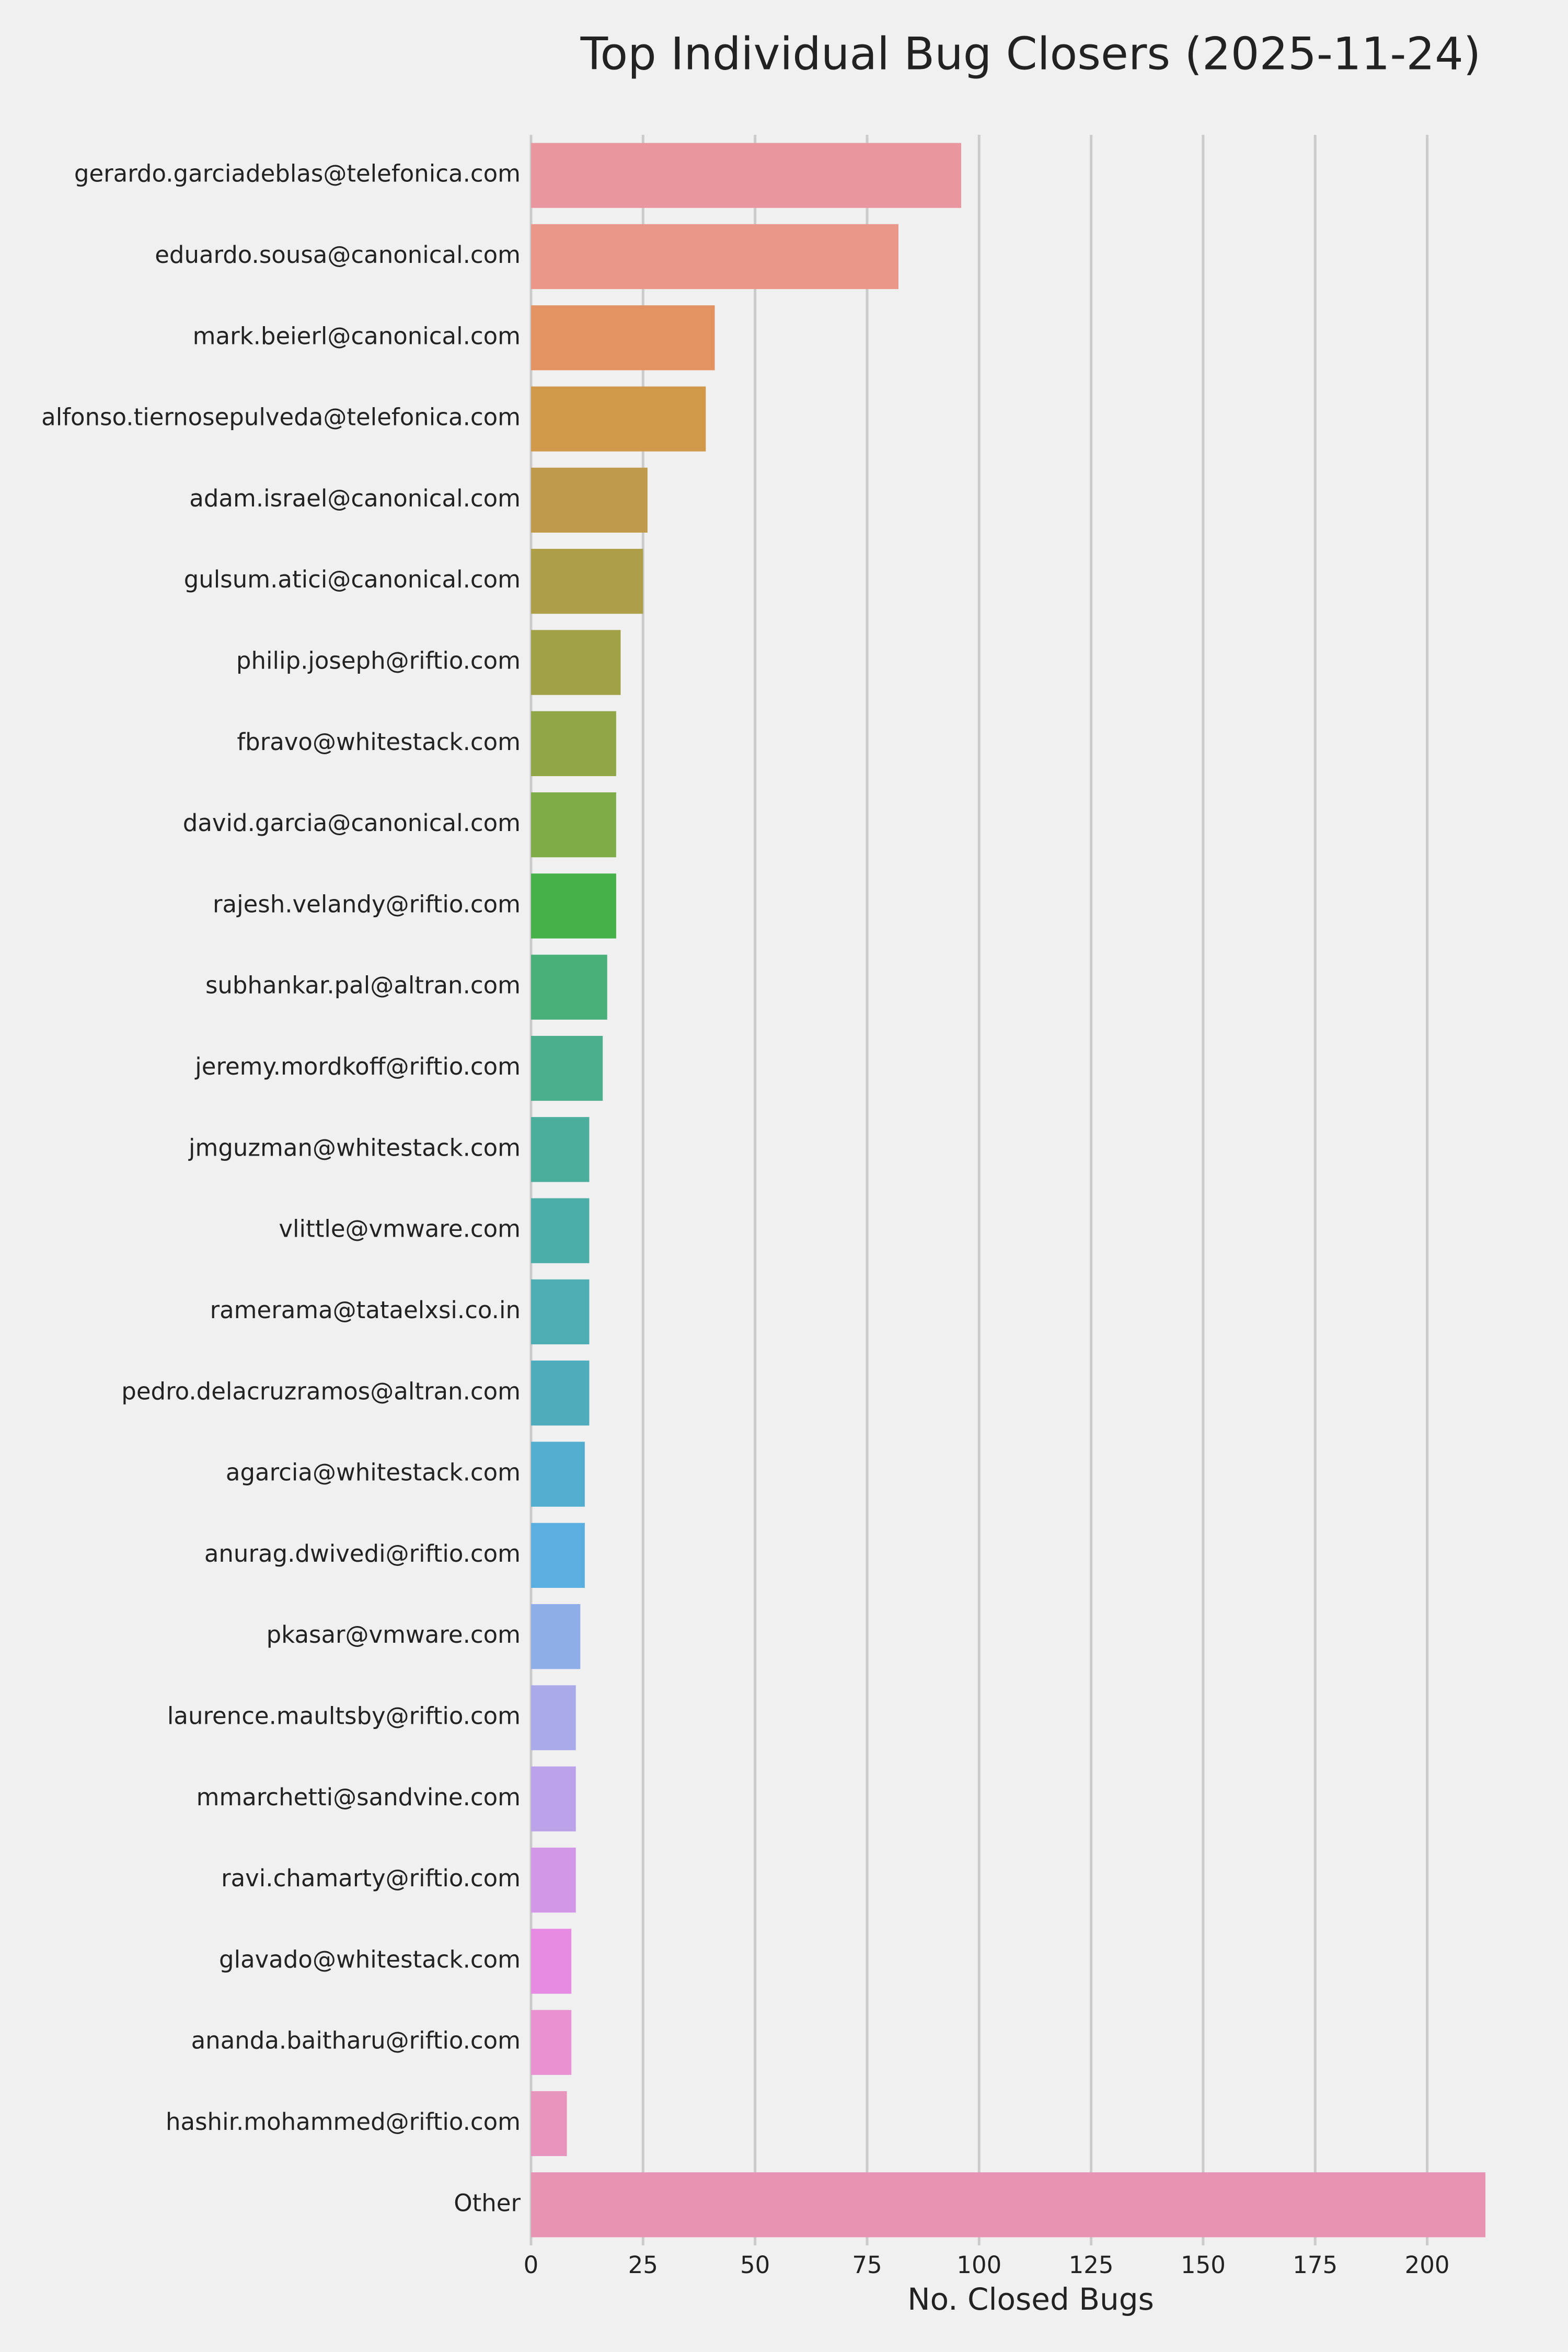  Describe the element at coordinates (371, 1878) in the screenshot. I see `y-tick-label: ravi.chamarty@riftio.com` at that location.